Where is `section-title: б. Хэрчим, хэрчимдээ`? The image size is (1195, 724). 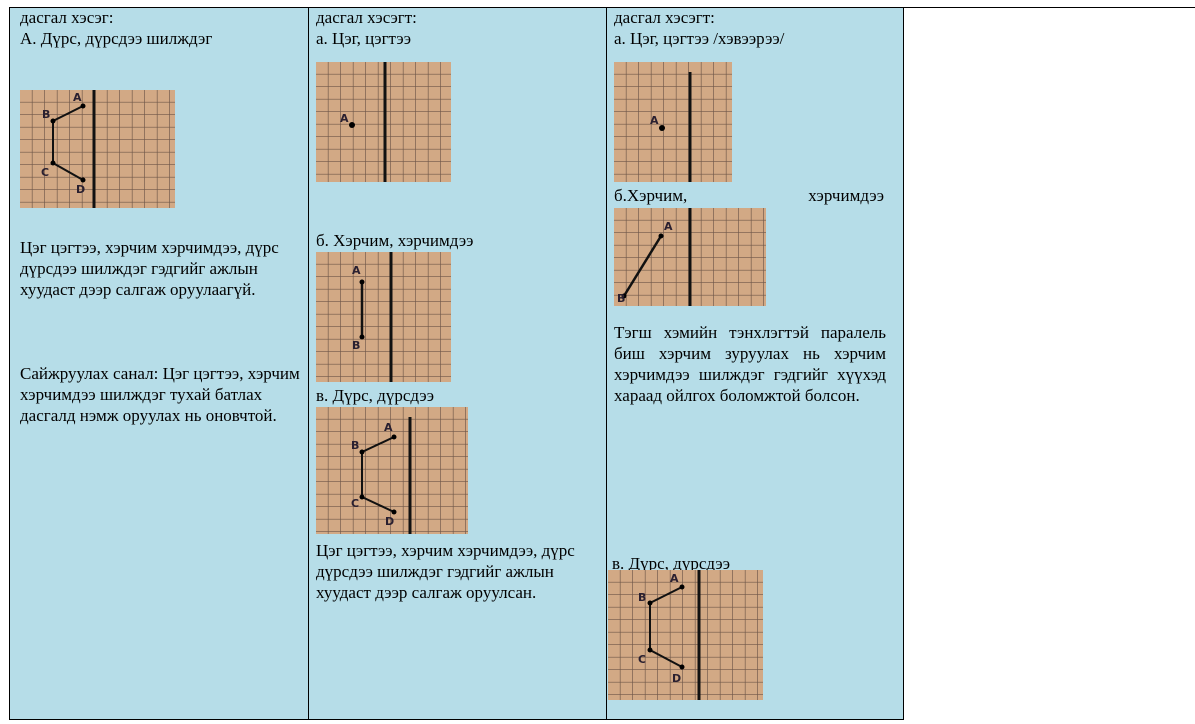
section-title: б. Хэрчим, хэрчимдээ is located at coordinates (395, 240).